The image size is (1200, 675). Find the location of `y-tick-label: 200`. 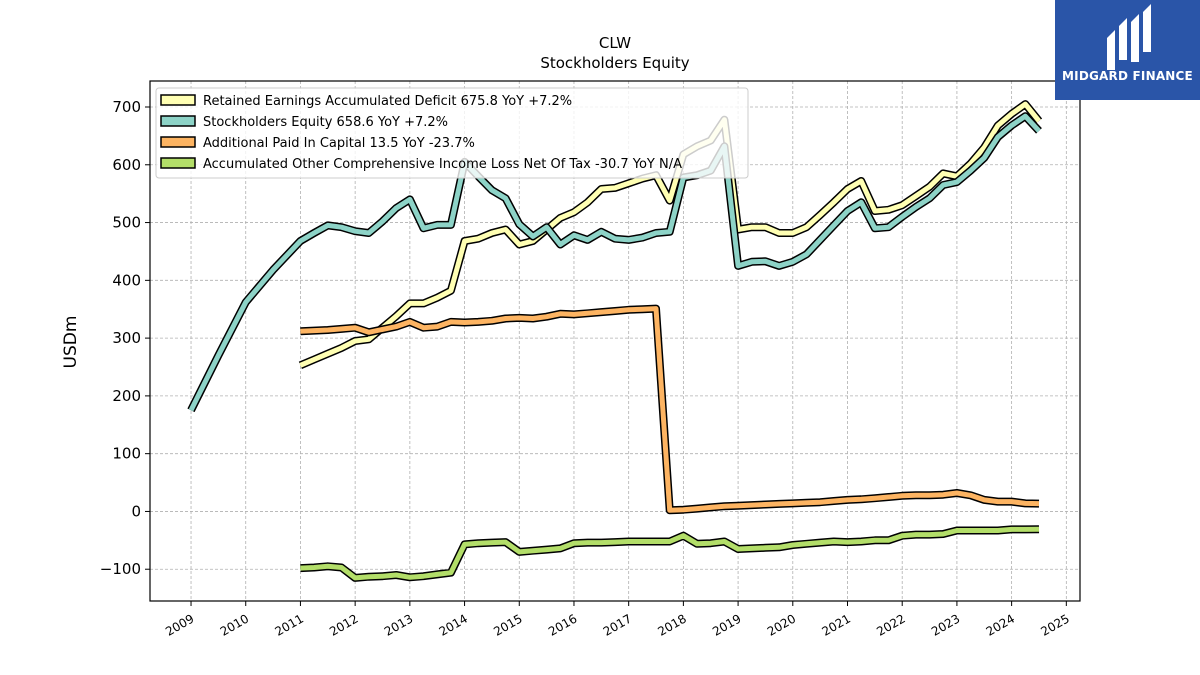

y-tick-label: 200 is located at coordinates (126, 396).